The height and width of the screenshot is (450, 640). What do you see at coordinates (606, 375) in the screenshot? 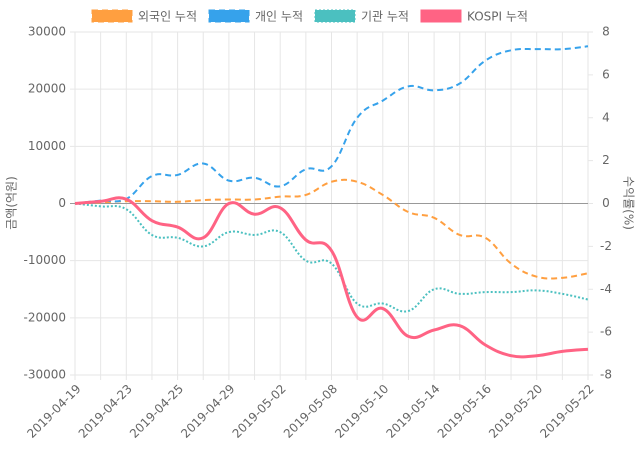
I see `y2-tick-label: -8` at bounding box center [606, 375].